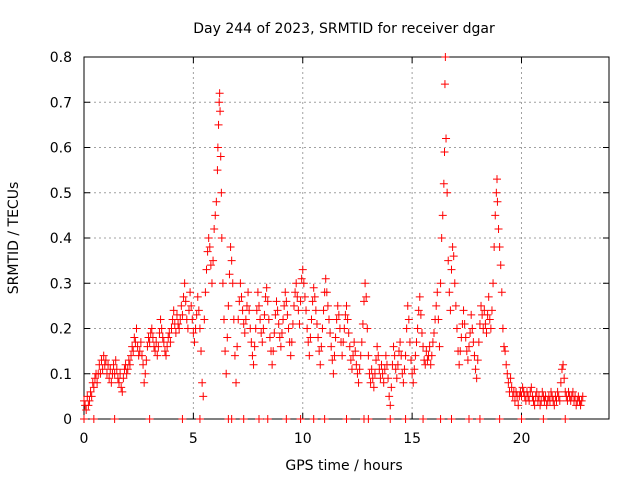  What do you see at coordinates (522, 439) in the screenshot?
I see `x-tick-label: 20` at bounding box center [522, 439].